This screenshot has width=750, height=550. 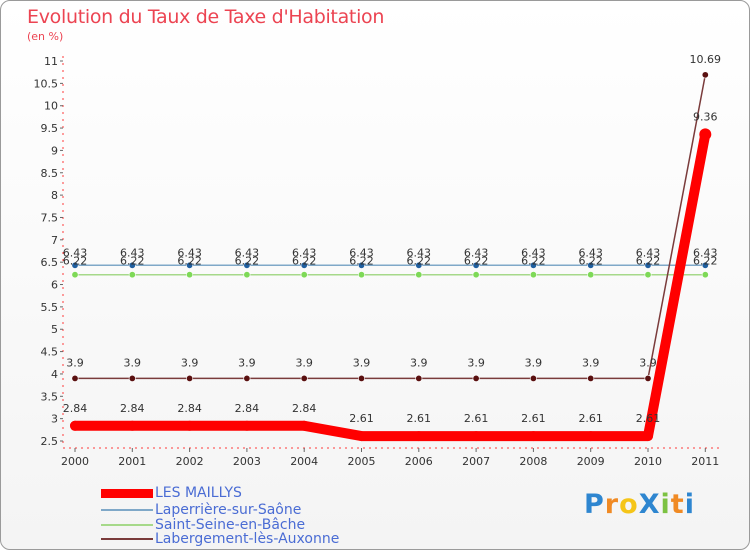 What do you see at coordinates (132, 461) in the screenshot?
I see `x-tick-label: 2001` at bounding box center [132, 461].